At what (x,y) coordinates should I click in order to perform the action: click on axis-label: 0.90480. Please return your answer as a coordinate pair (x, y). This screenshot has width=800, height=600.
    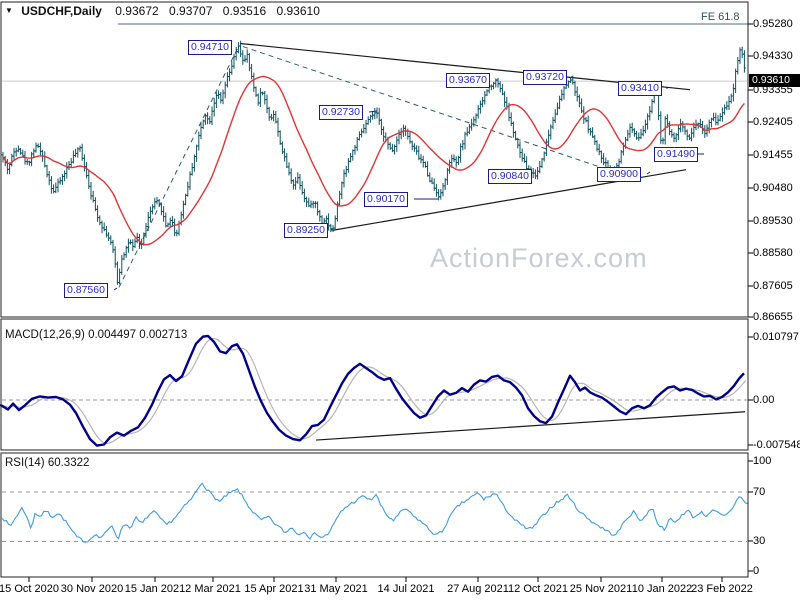
    Looking at the image, I should click on (773, 188).